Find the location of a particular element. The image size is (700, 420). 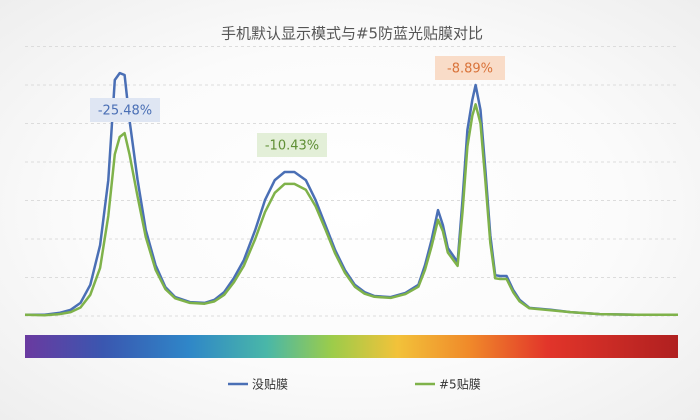

annotation: -25.48% is located at coordinates (125, 111).